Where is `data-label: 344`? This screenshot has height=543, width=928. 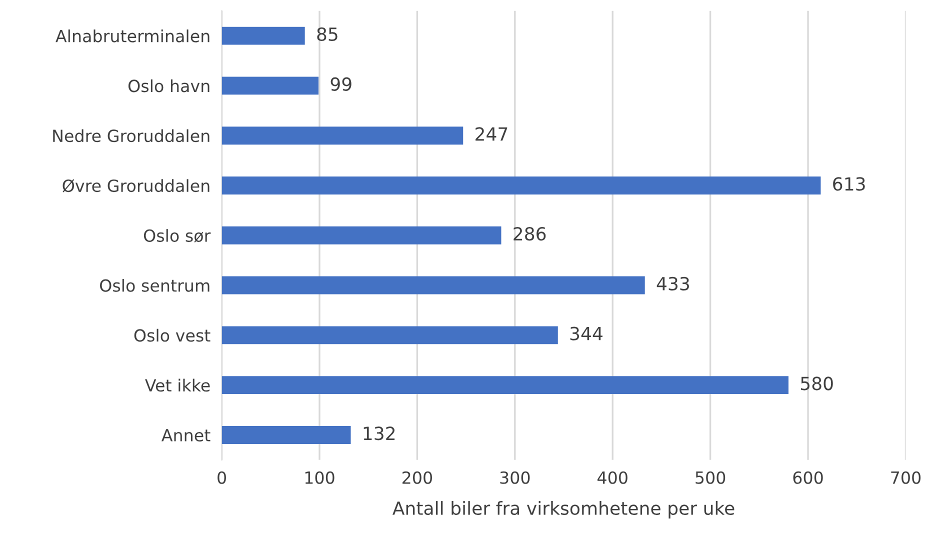
data-label: 344 is located at coordinates (586, 333).